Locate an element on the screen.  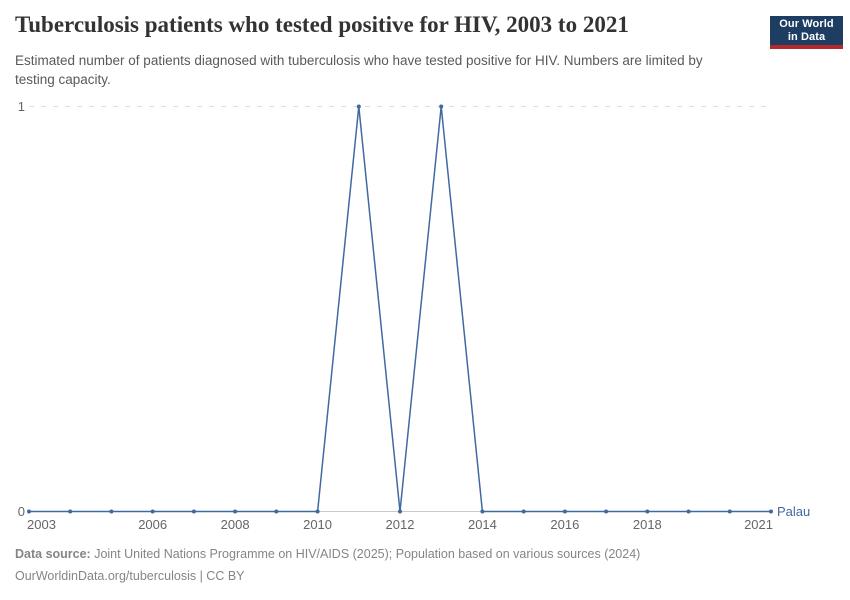
x-tick-label: 2008 is located at coordinates (235, 524).